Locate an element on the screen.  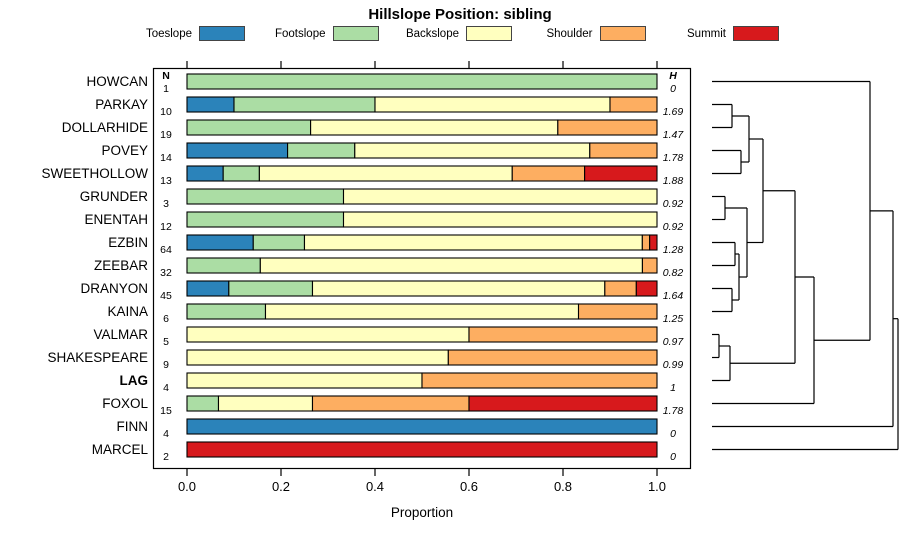
row-label-enentah: ENENTAH is located at coordinates (116, 219).